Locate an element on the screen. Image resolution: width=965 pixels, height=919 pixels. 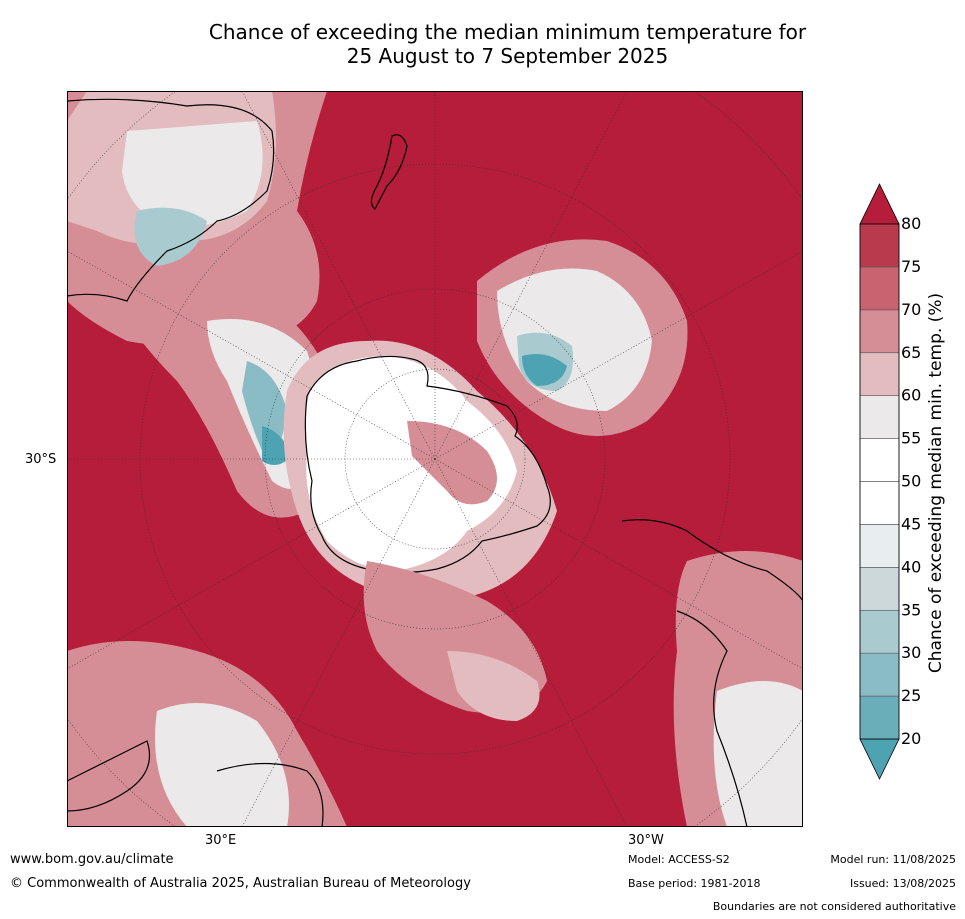
colorbar-frame is located at coordinates (879, 481).